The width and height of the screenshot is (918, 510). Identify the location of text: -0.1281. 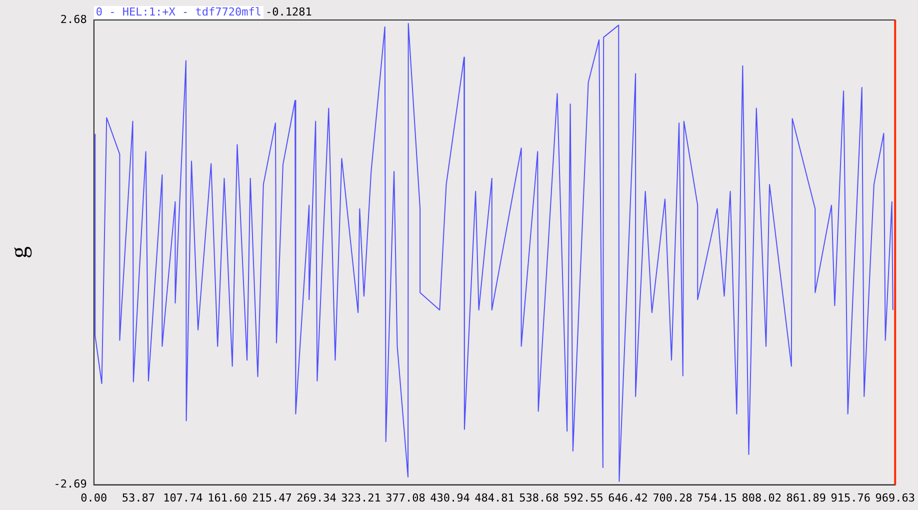
(288, 11).